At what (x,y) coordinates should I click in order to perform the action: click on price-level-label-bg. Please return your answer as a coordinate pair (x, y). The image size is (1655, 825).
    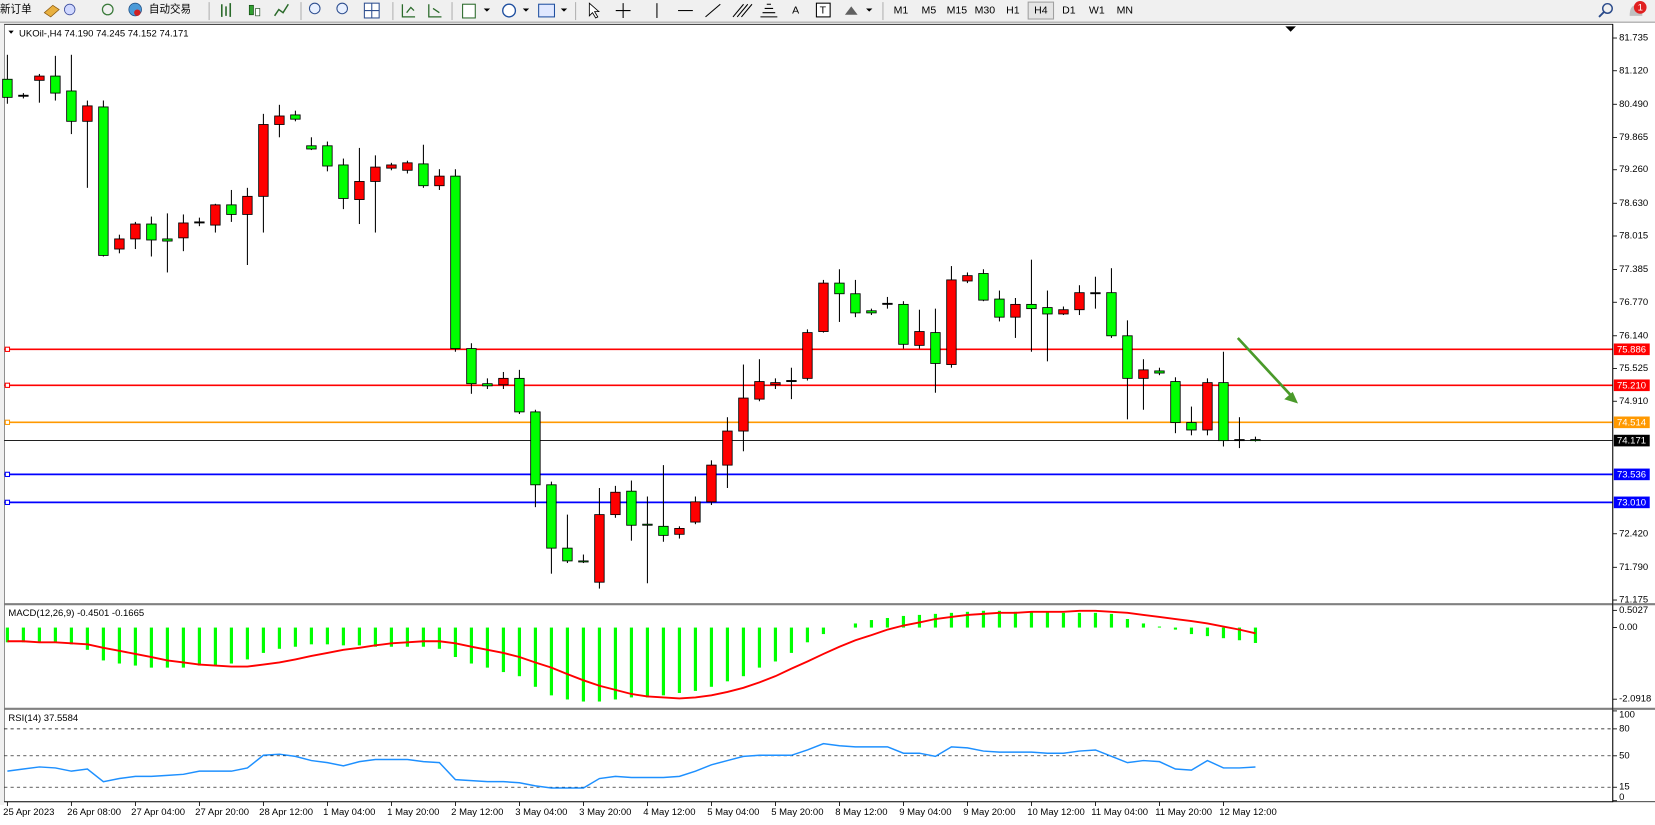
    Looking at the image, I should click on (1631, 422).